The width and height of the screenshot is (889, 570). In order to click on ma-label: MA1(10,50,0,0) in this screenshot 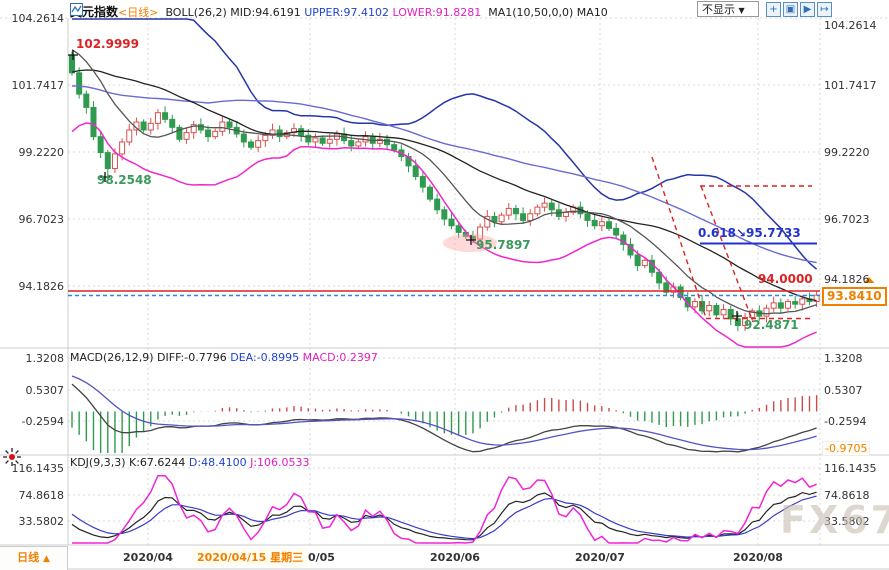, I will do `click(531, 12)`.